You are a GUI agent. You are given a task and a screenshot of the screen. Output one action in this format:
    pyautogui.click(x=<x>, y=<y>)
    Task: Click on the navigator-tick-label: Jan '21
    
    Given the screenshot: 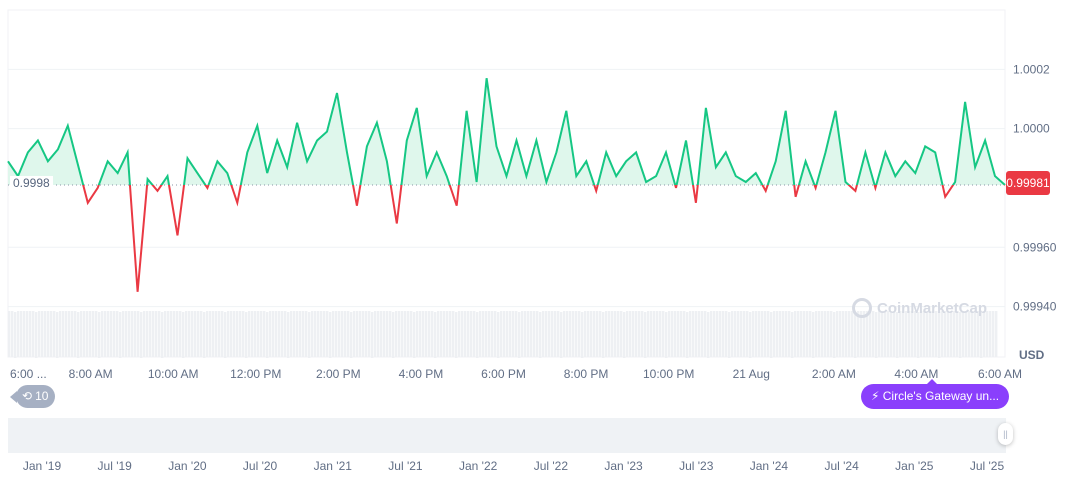 What is the action you would take?
    pyautogui.click(x=333, y=466)
    